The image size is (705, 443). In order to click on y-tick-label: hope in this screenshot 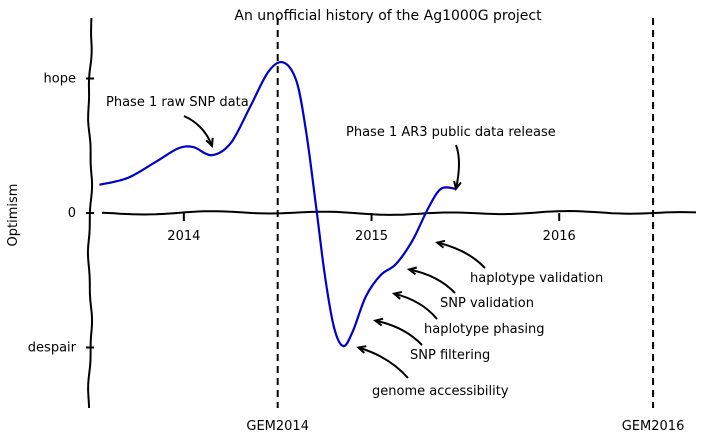, I will do `click(60, 79)`.